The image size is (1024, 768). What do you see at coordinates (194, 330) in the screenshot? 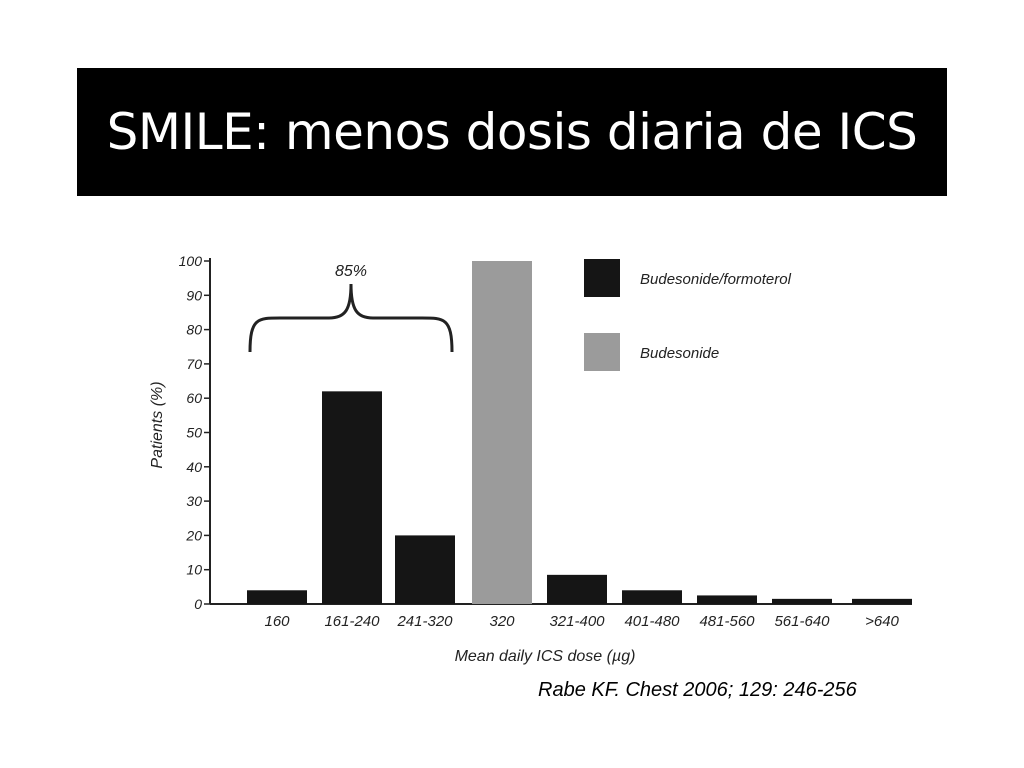
I see `y-tick-label: 80` at bounding box center [194, 330].